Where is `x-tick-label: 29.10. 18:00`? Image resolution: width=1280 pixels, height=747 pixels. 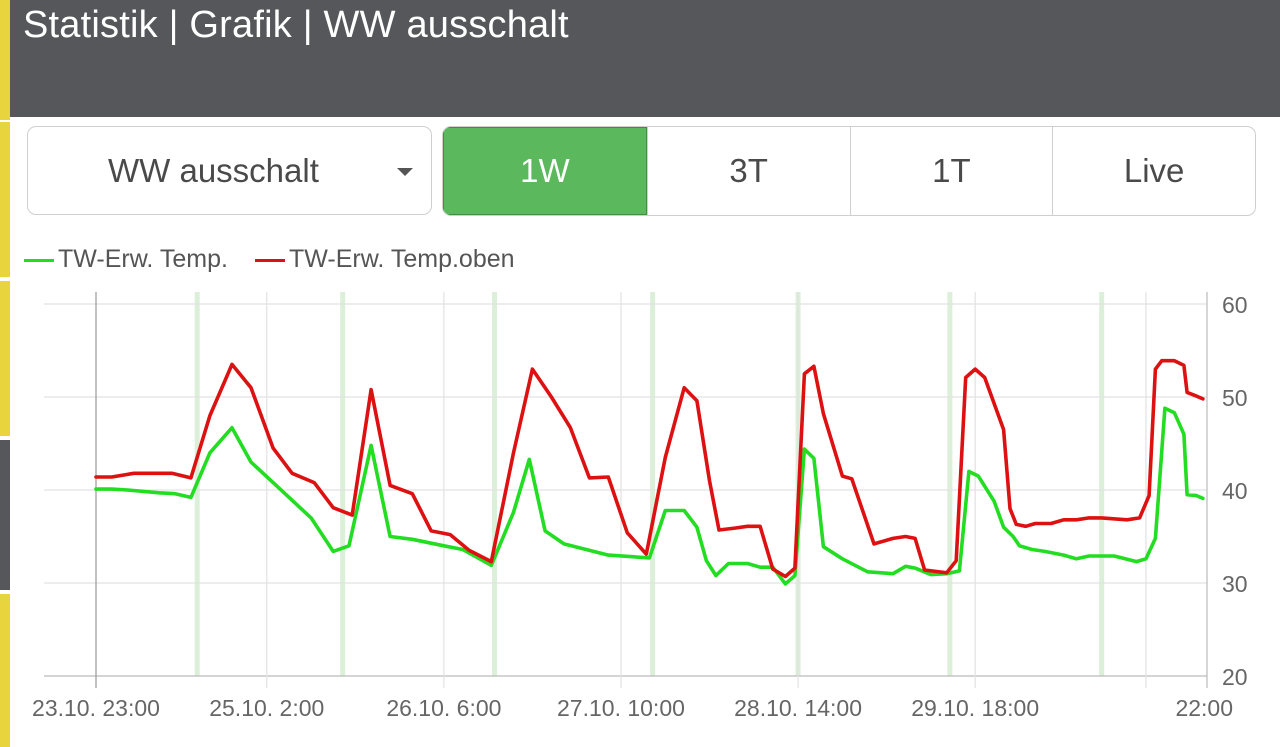
x-tick-label: 29.10. 18:00 is located at coordinates (975, 708).